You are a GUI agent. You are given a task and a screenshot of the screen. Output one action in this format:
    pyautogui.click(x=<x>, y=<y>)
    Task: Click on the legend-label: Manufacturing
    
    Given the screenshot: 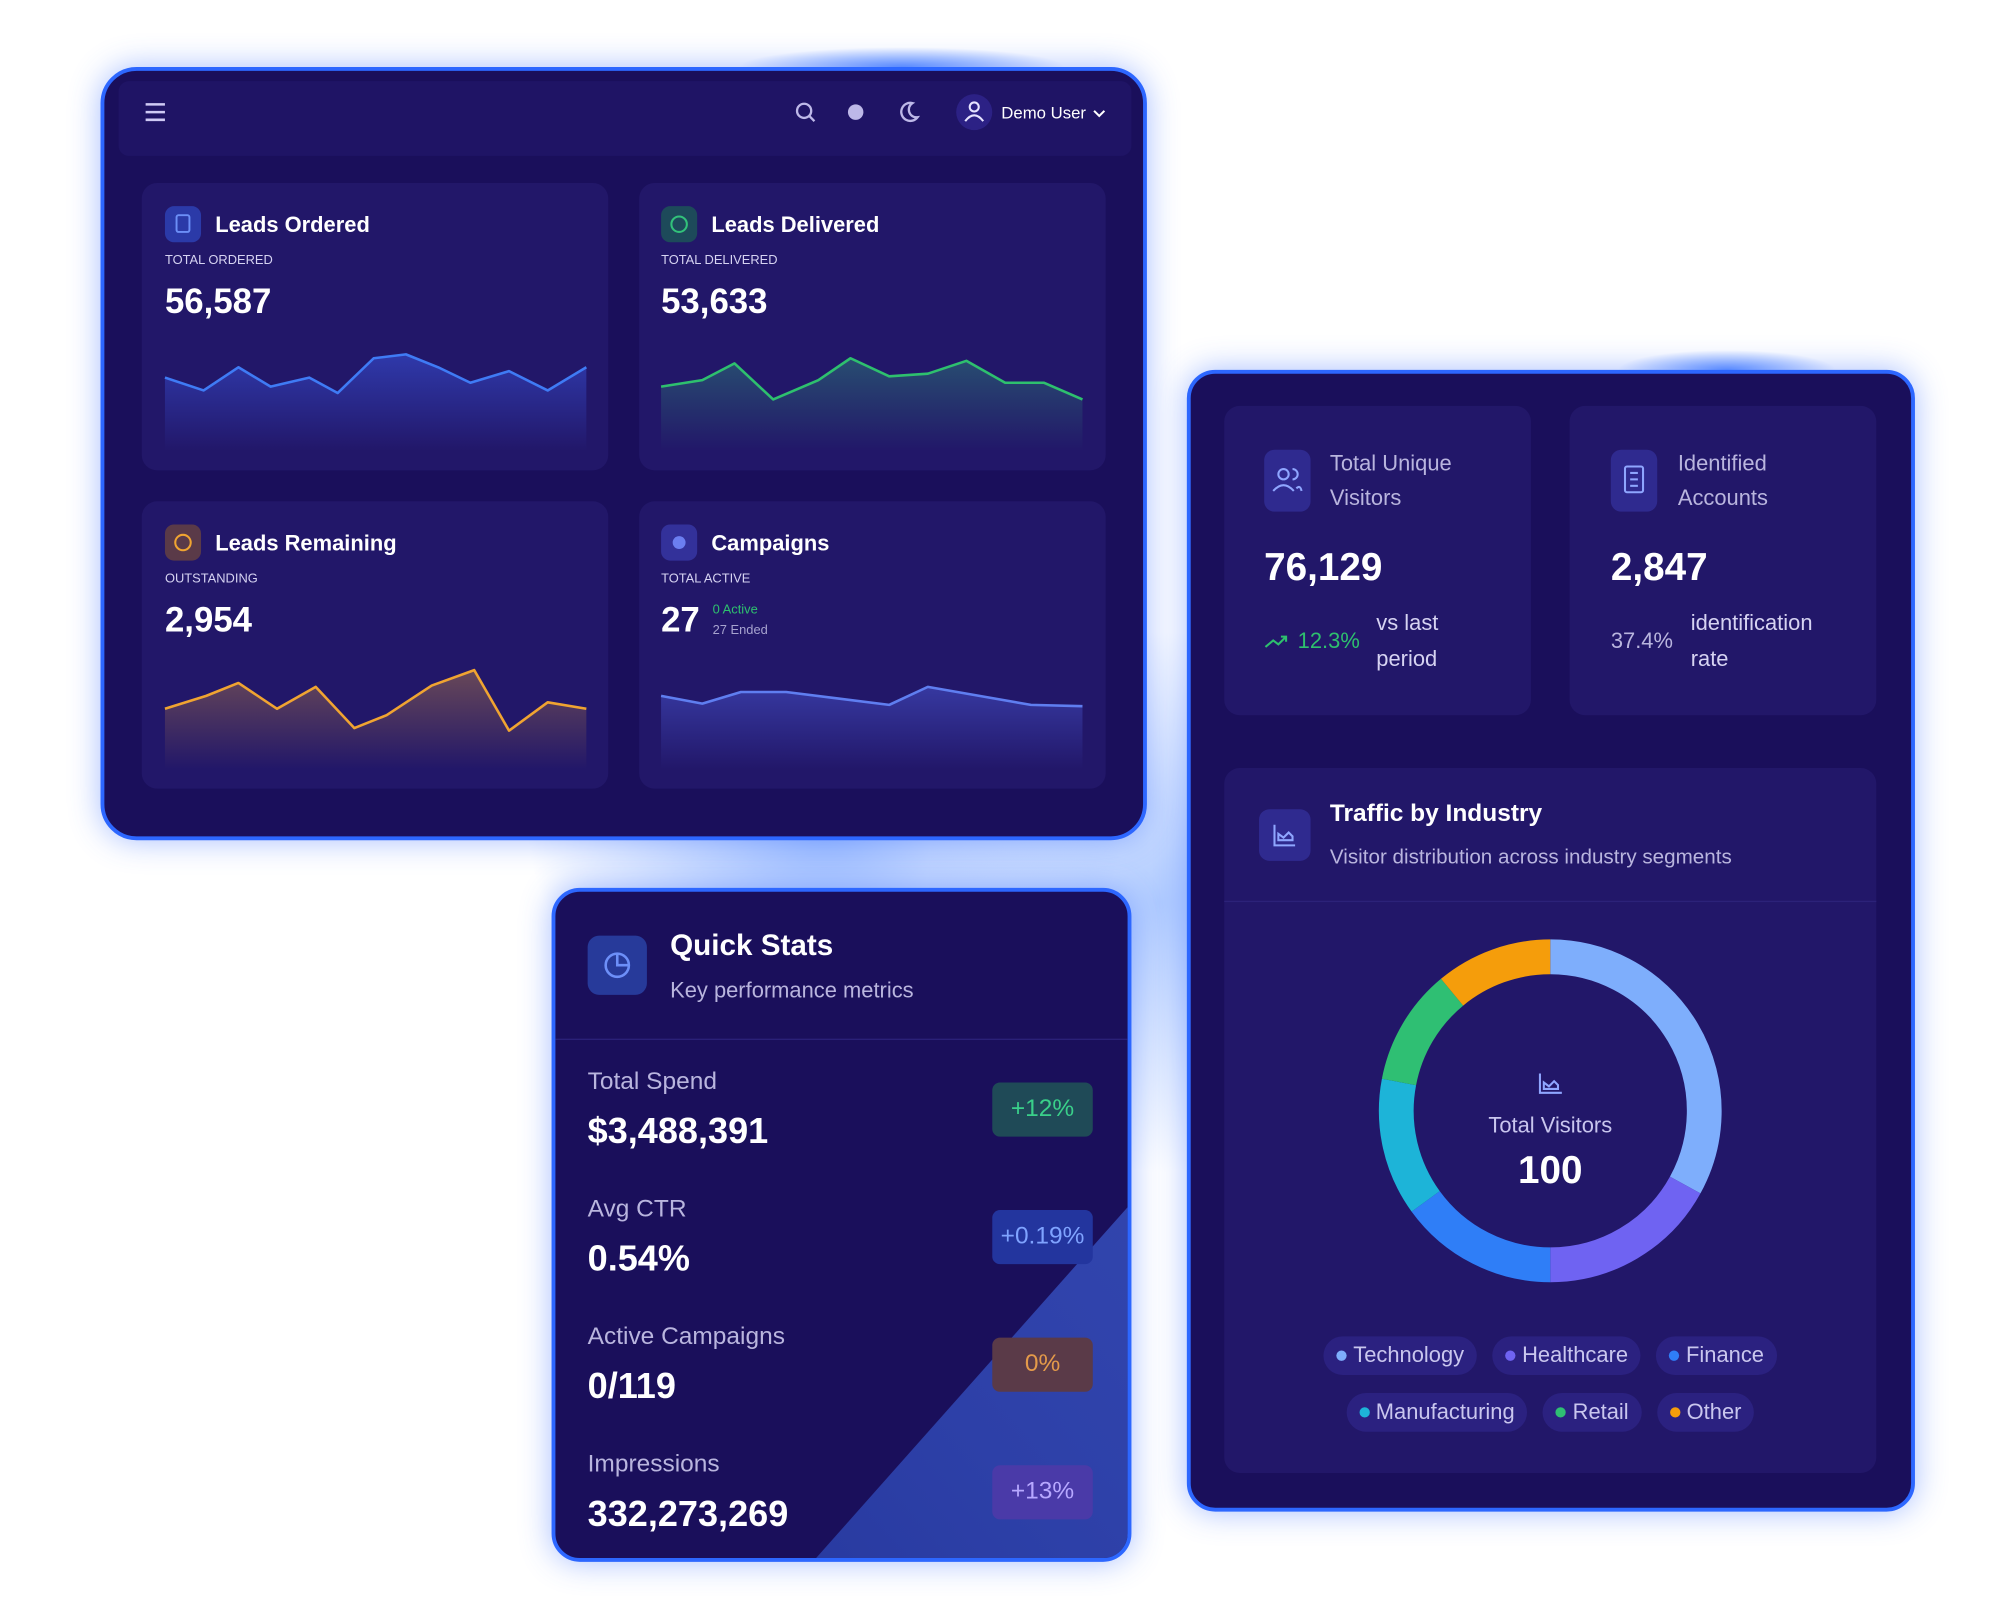 What is the action you would take?
    pyautogui.click(x=1445, y=1411)
    